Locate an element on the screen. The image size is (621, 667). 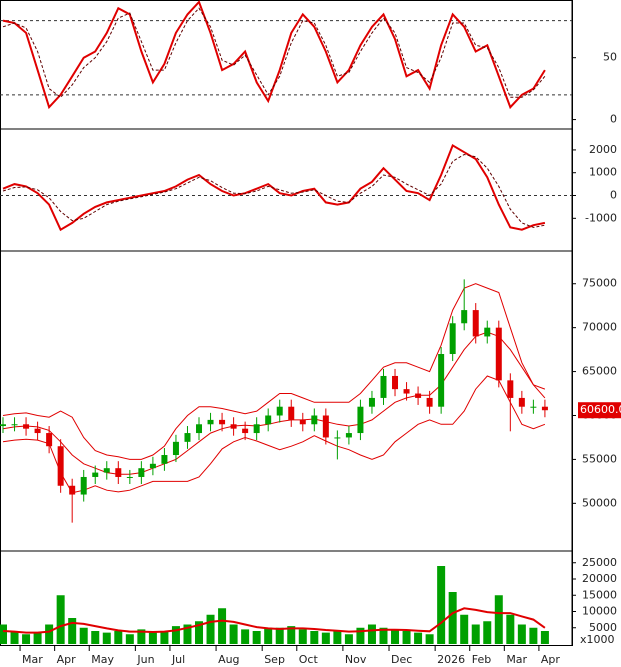
y-tick-label: 1000 is located at coordinates (603, 172).